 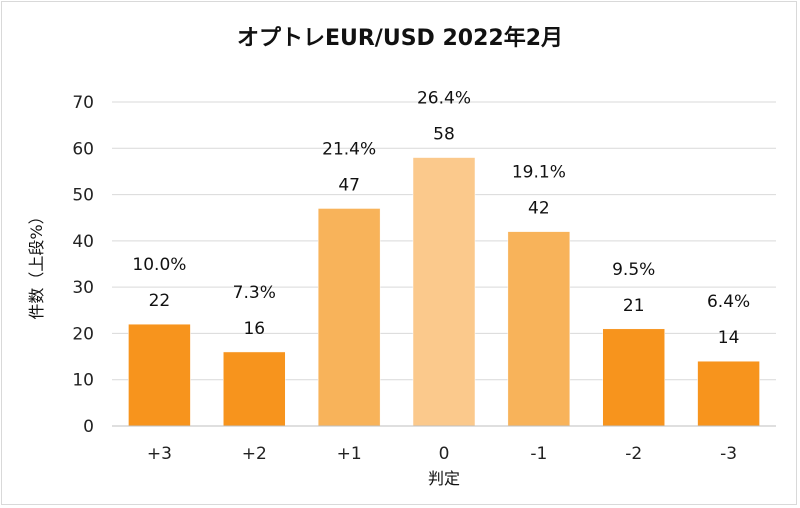 I want to click on value-label: 14, so click(x=729, y=338).